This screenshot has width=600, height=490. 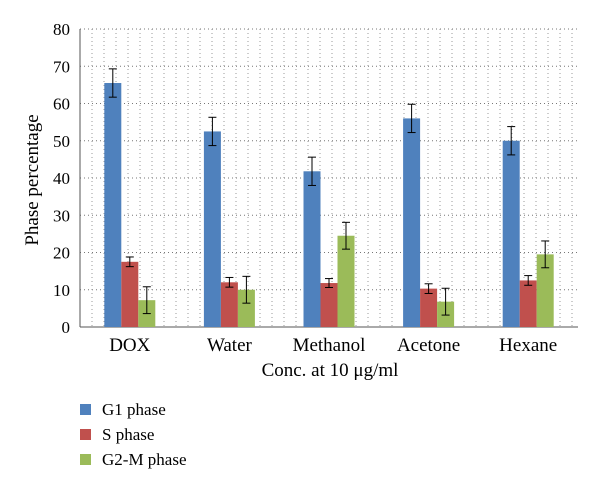 What do you see at coordinates (129, 345) in the screenshot?
I see `x-tick-label-dox: DOX` at bounding box center [129, 345].